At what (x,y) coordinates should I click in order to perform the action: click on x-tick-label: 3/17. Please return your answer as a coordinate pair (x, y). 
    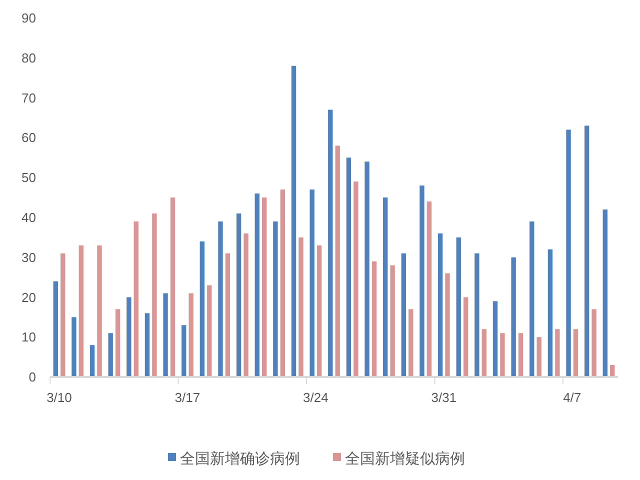
    Looking at the image, I should click on (187, 397).